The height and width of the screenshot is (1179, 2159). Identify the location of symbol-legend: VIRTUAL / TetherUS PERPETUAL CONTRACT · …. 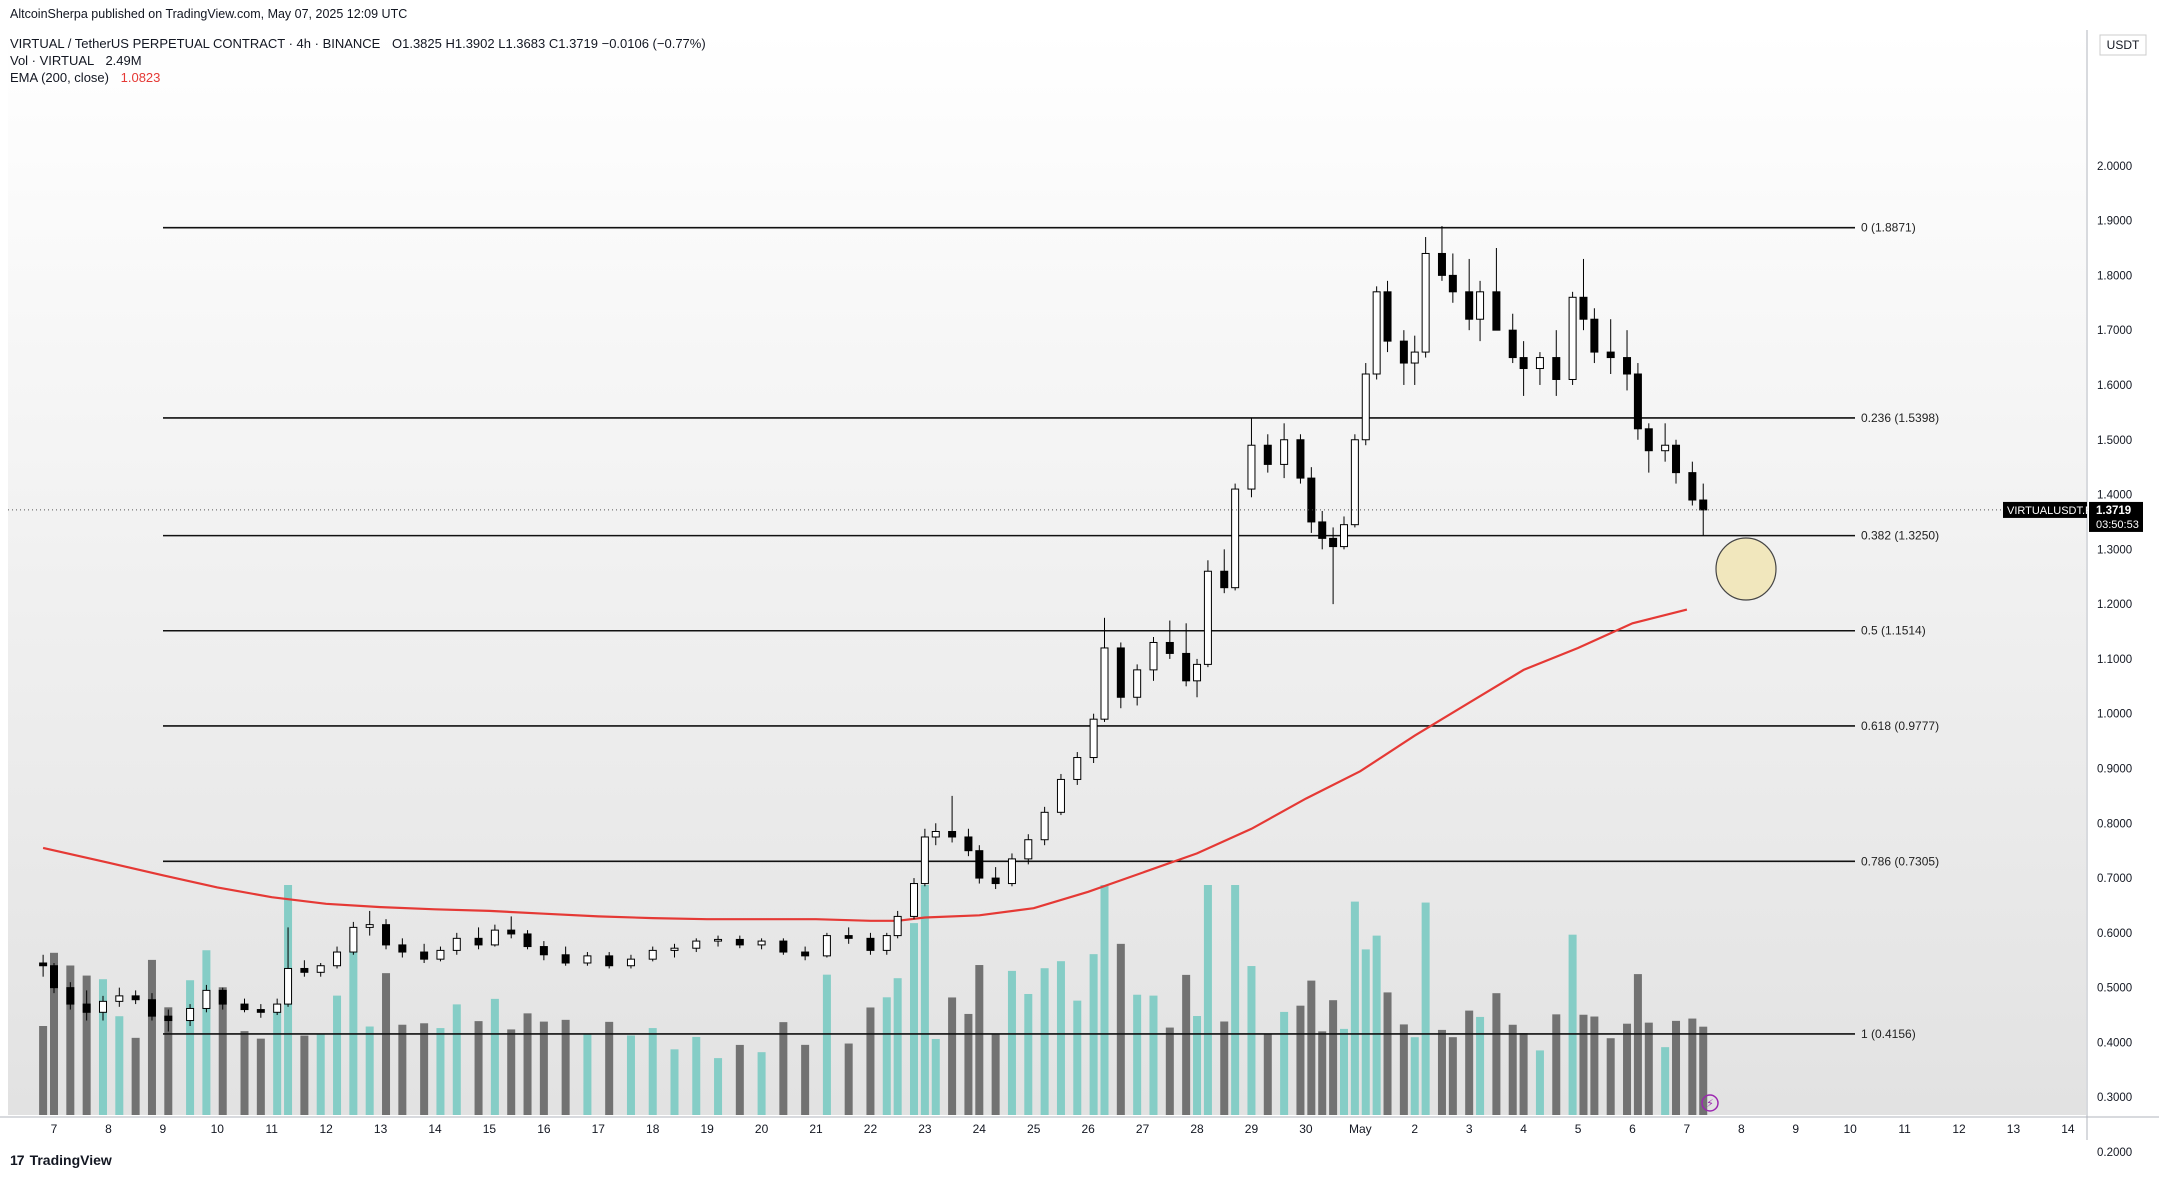
(358, 43).